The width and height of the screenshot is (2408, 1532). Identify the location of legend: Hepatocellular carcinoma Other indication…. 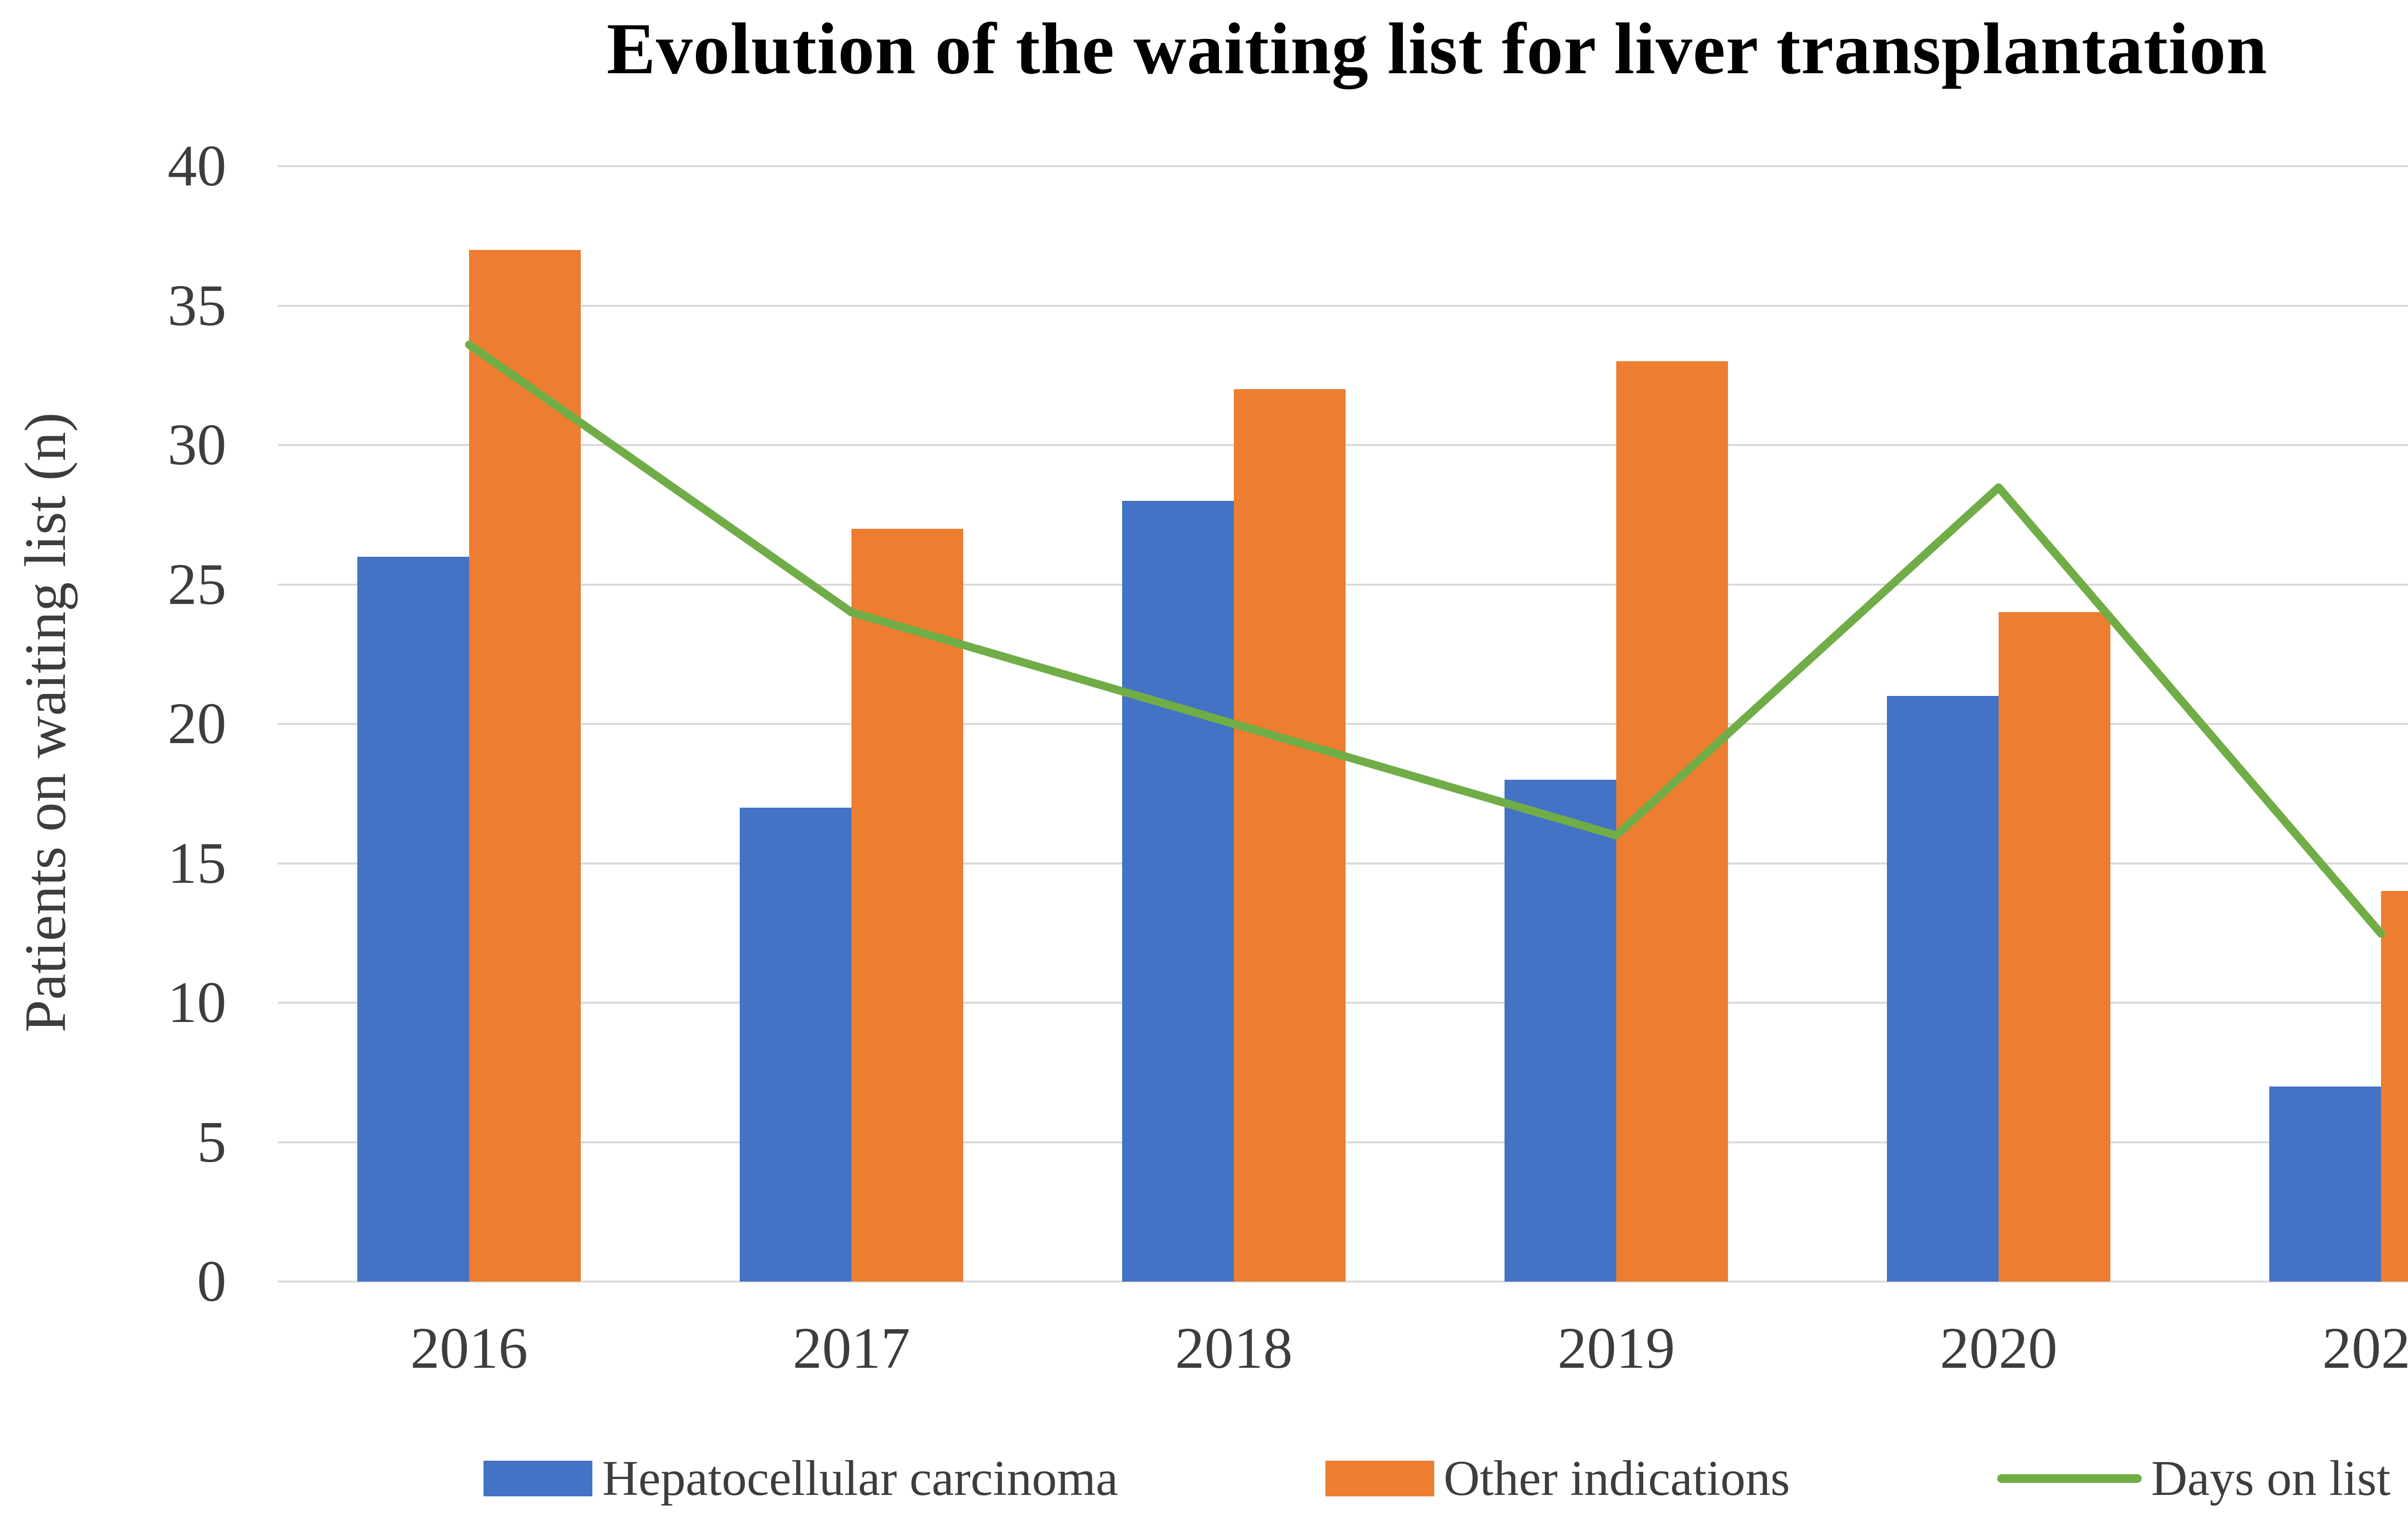
(1204, 1478).